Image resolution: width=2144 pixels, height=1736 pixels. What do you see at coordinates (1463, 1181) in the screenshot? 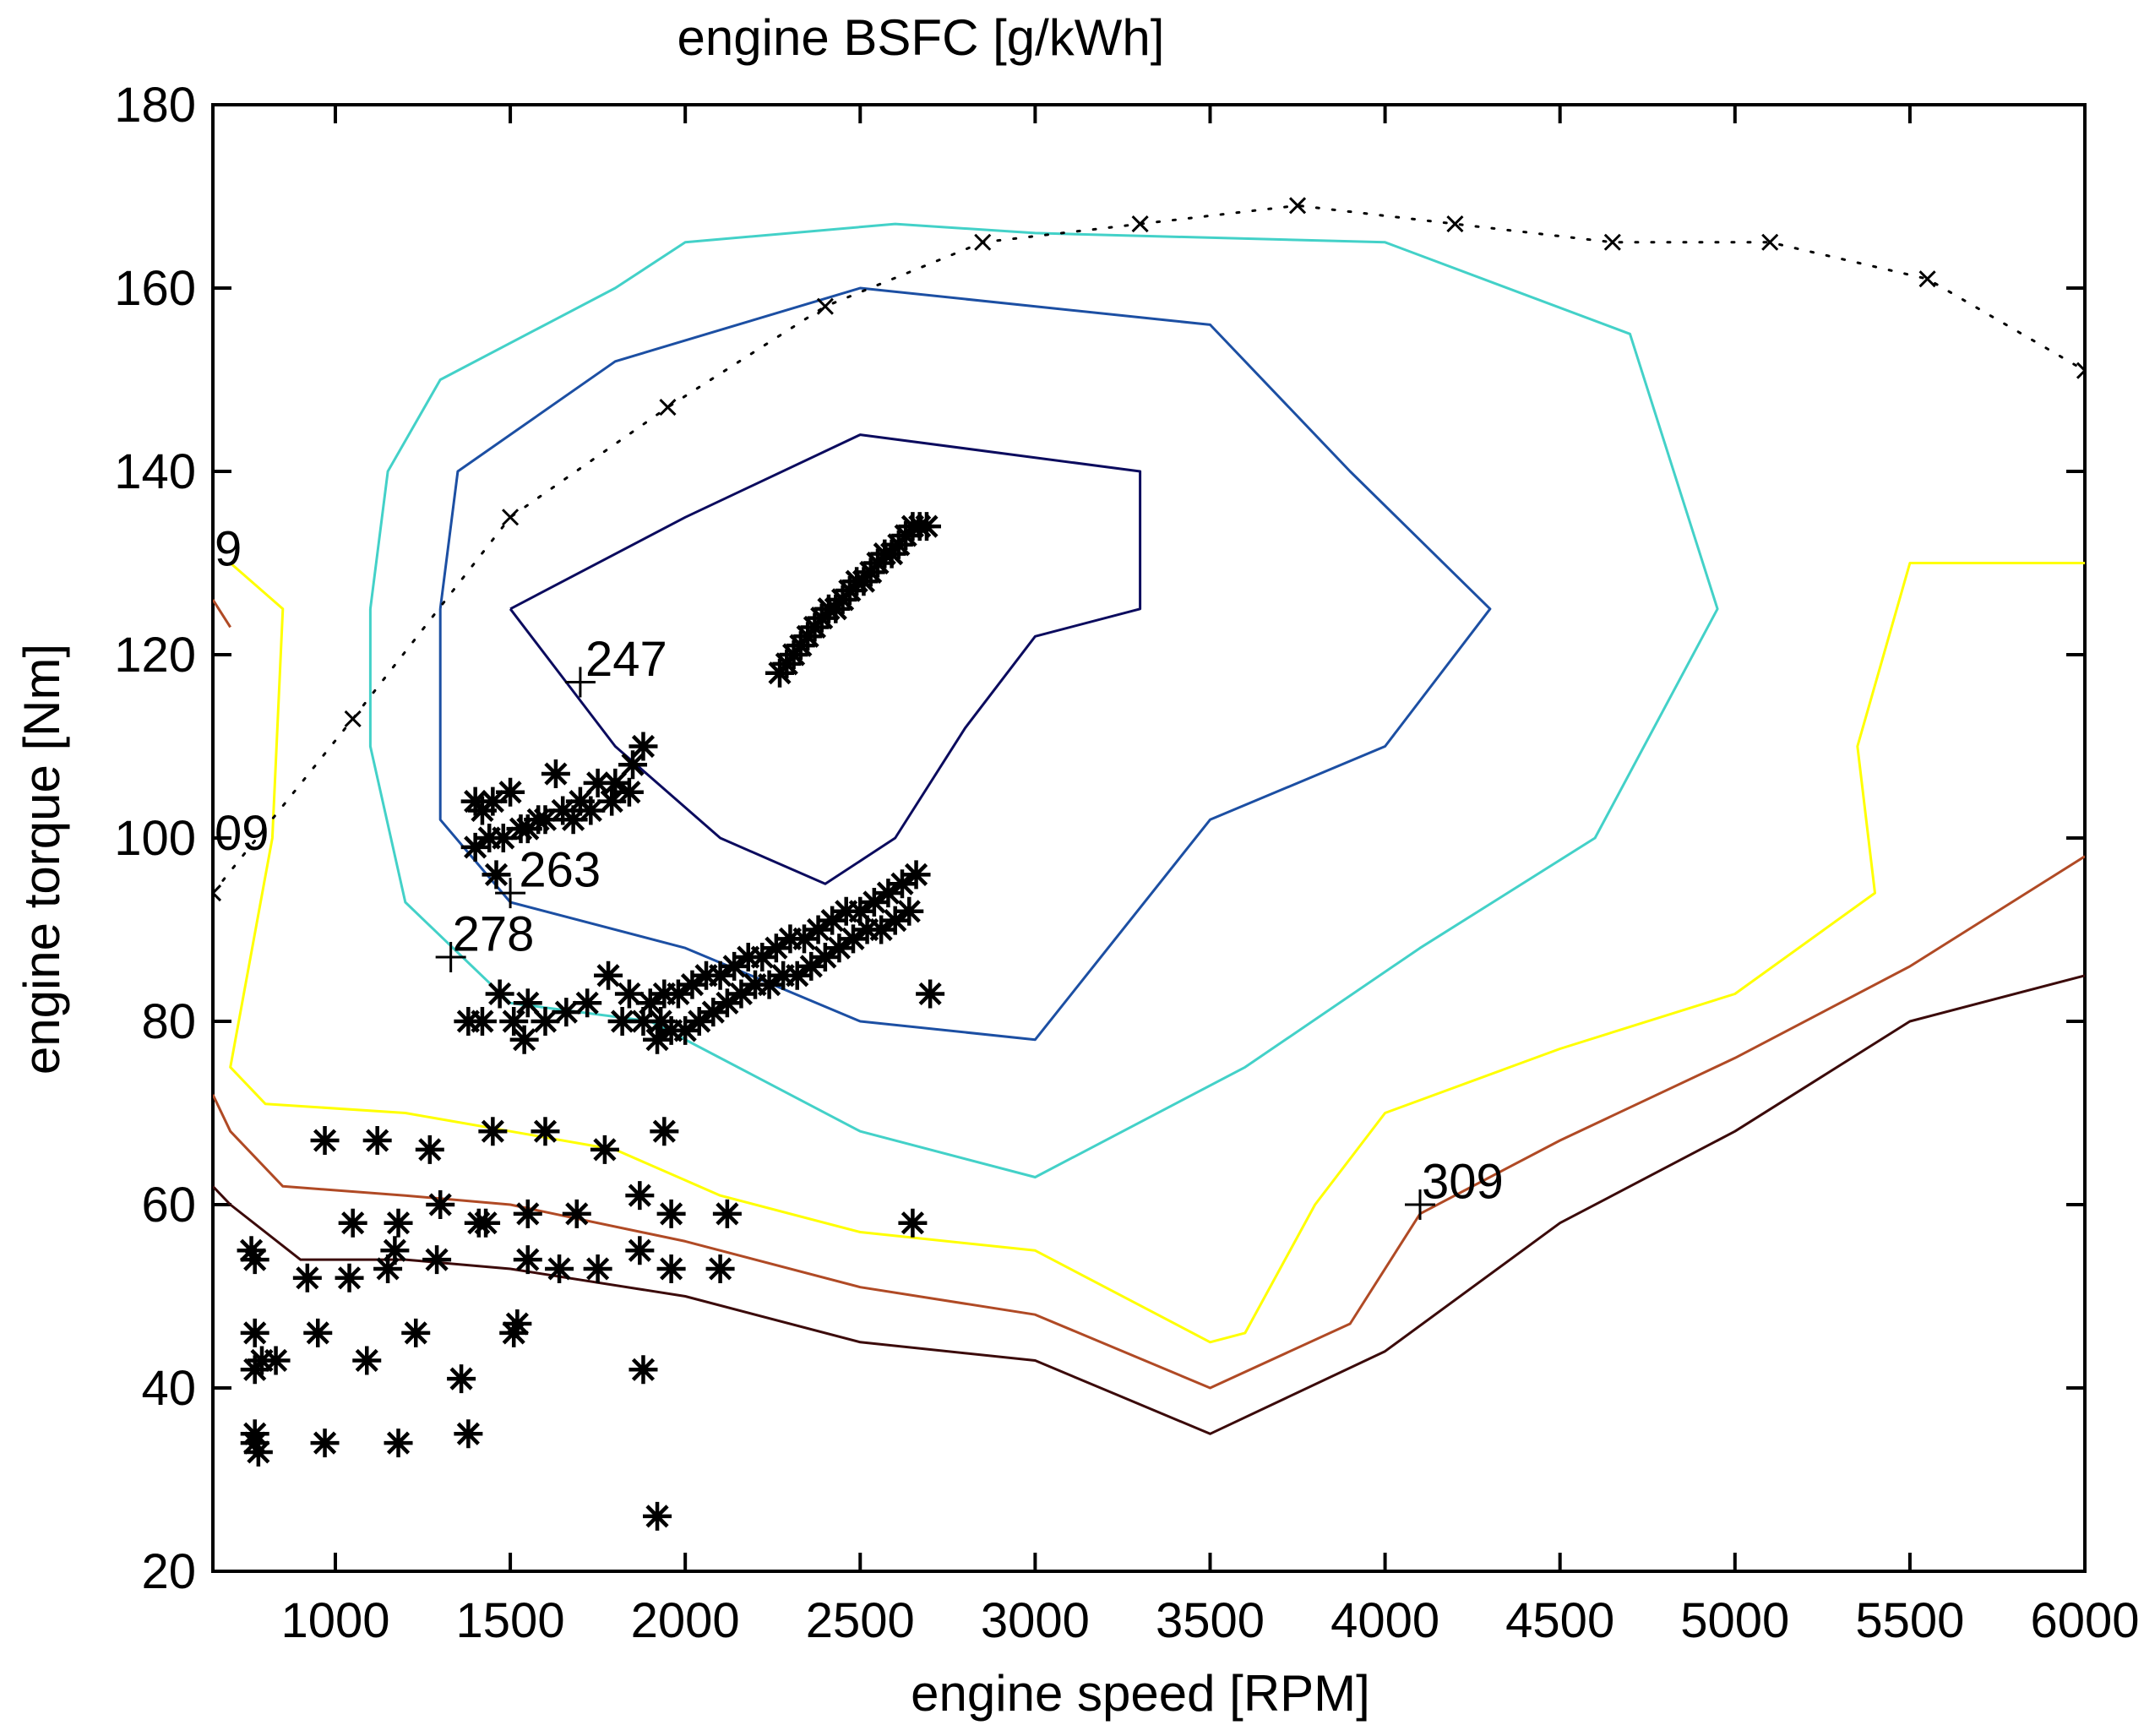
I see `contour-label: 309` at bounding box center [1463, 1181].